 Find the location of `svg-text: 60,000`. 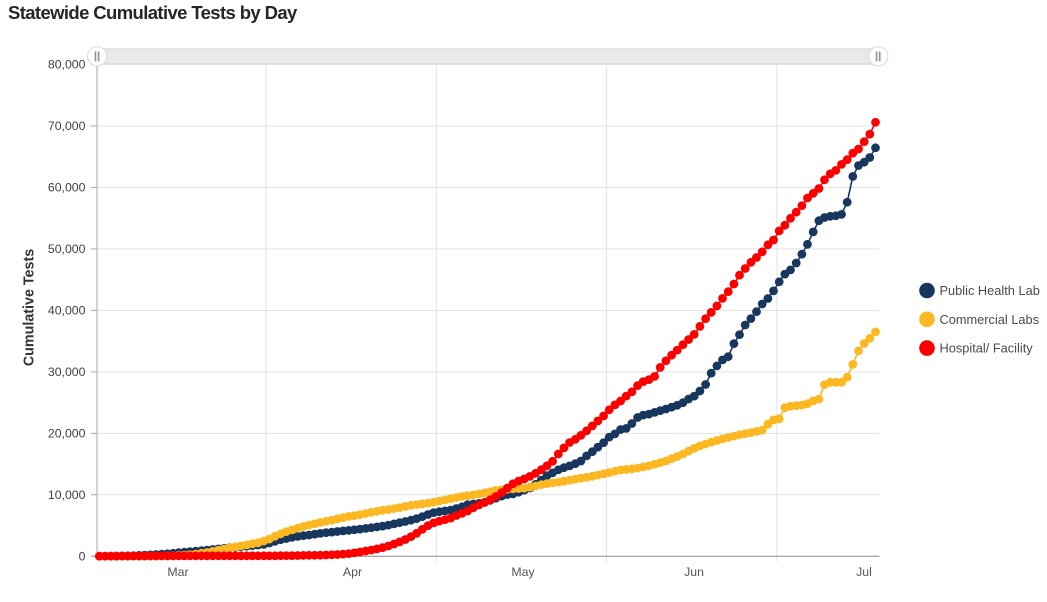

svg-text: 60,000 is located at coordinates (67, 188).